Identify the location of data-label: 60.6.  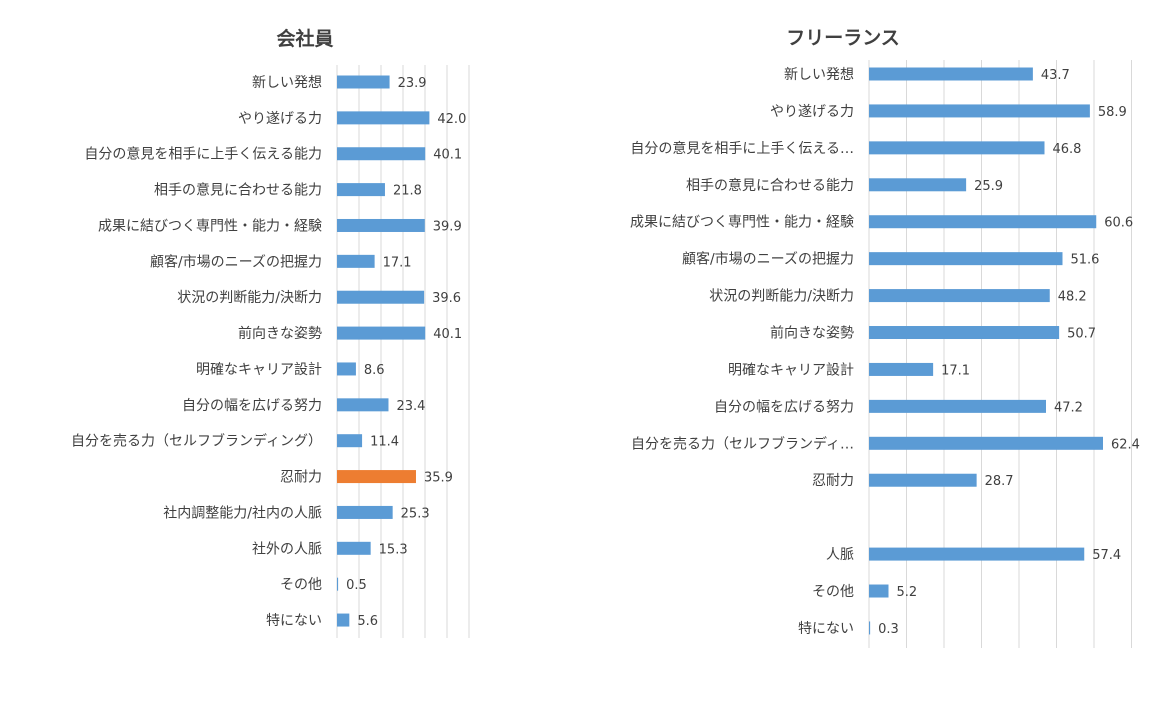
(1118, 223).